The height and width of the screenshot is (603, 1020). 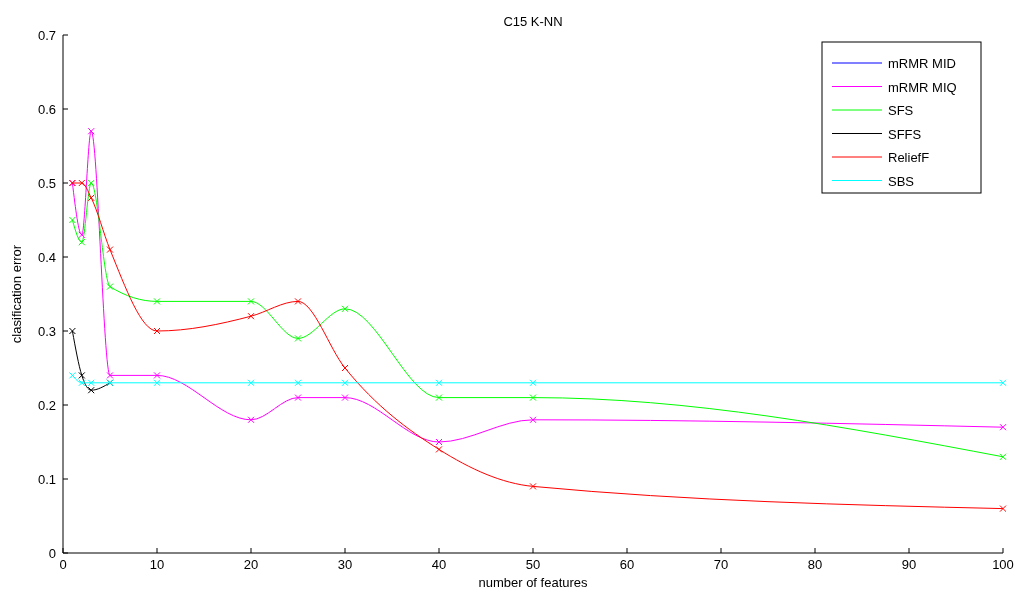 What do you see at coordinates (901, 110) in the screenshot?
I see `legend-label: SFS` at bounding box center [901, 110].